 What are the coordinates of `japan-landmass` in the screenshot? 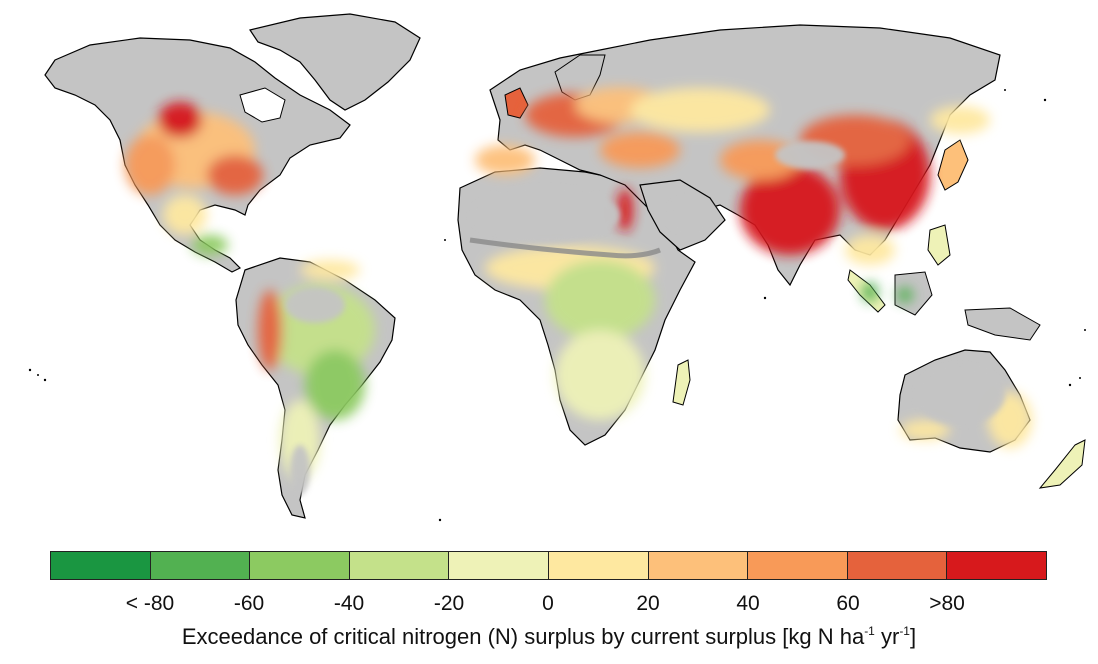 It's located at (953, 165).